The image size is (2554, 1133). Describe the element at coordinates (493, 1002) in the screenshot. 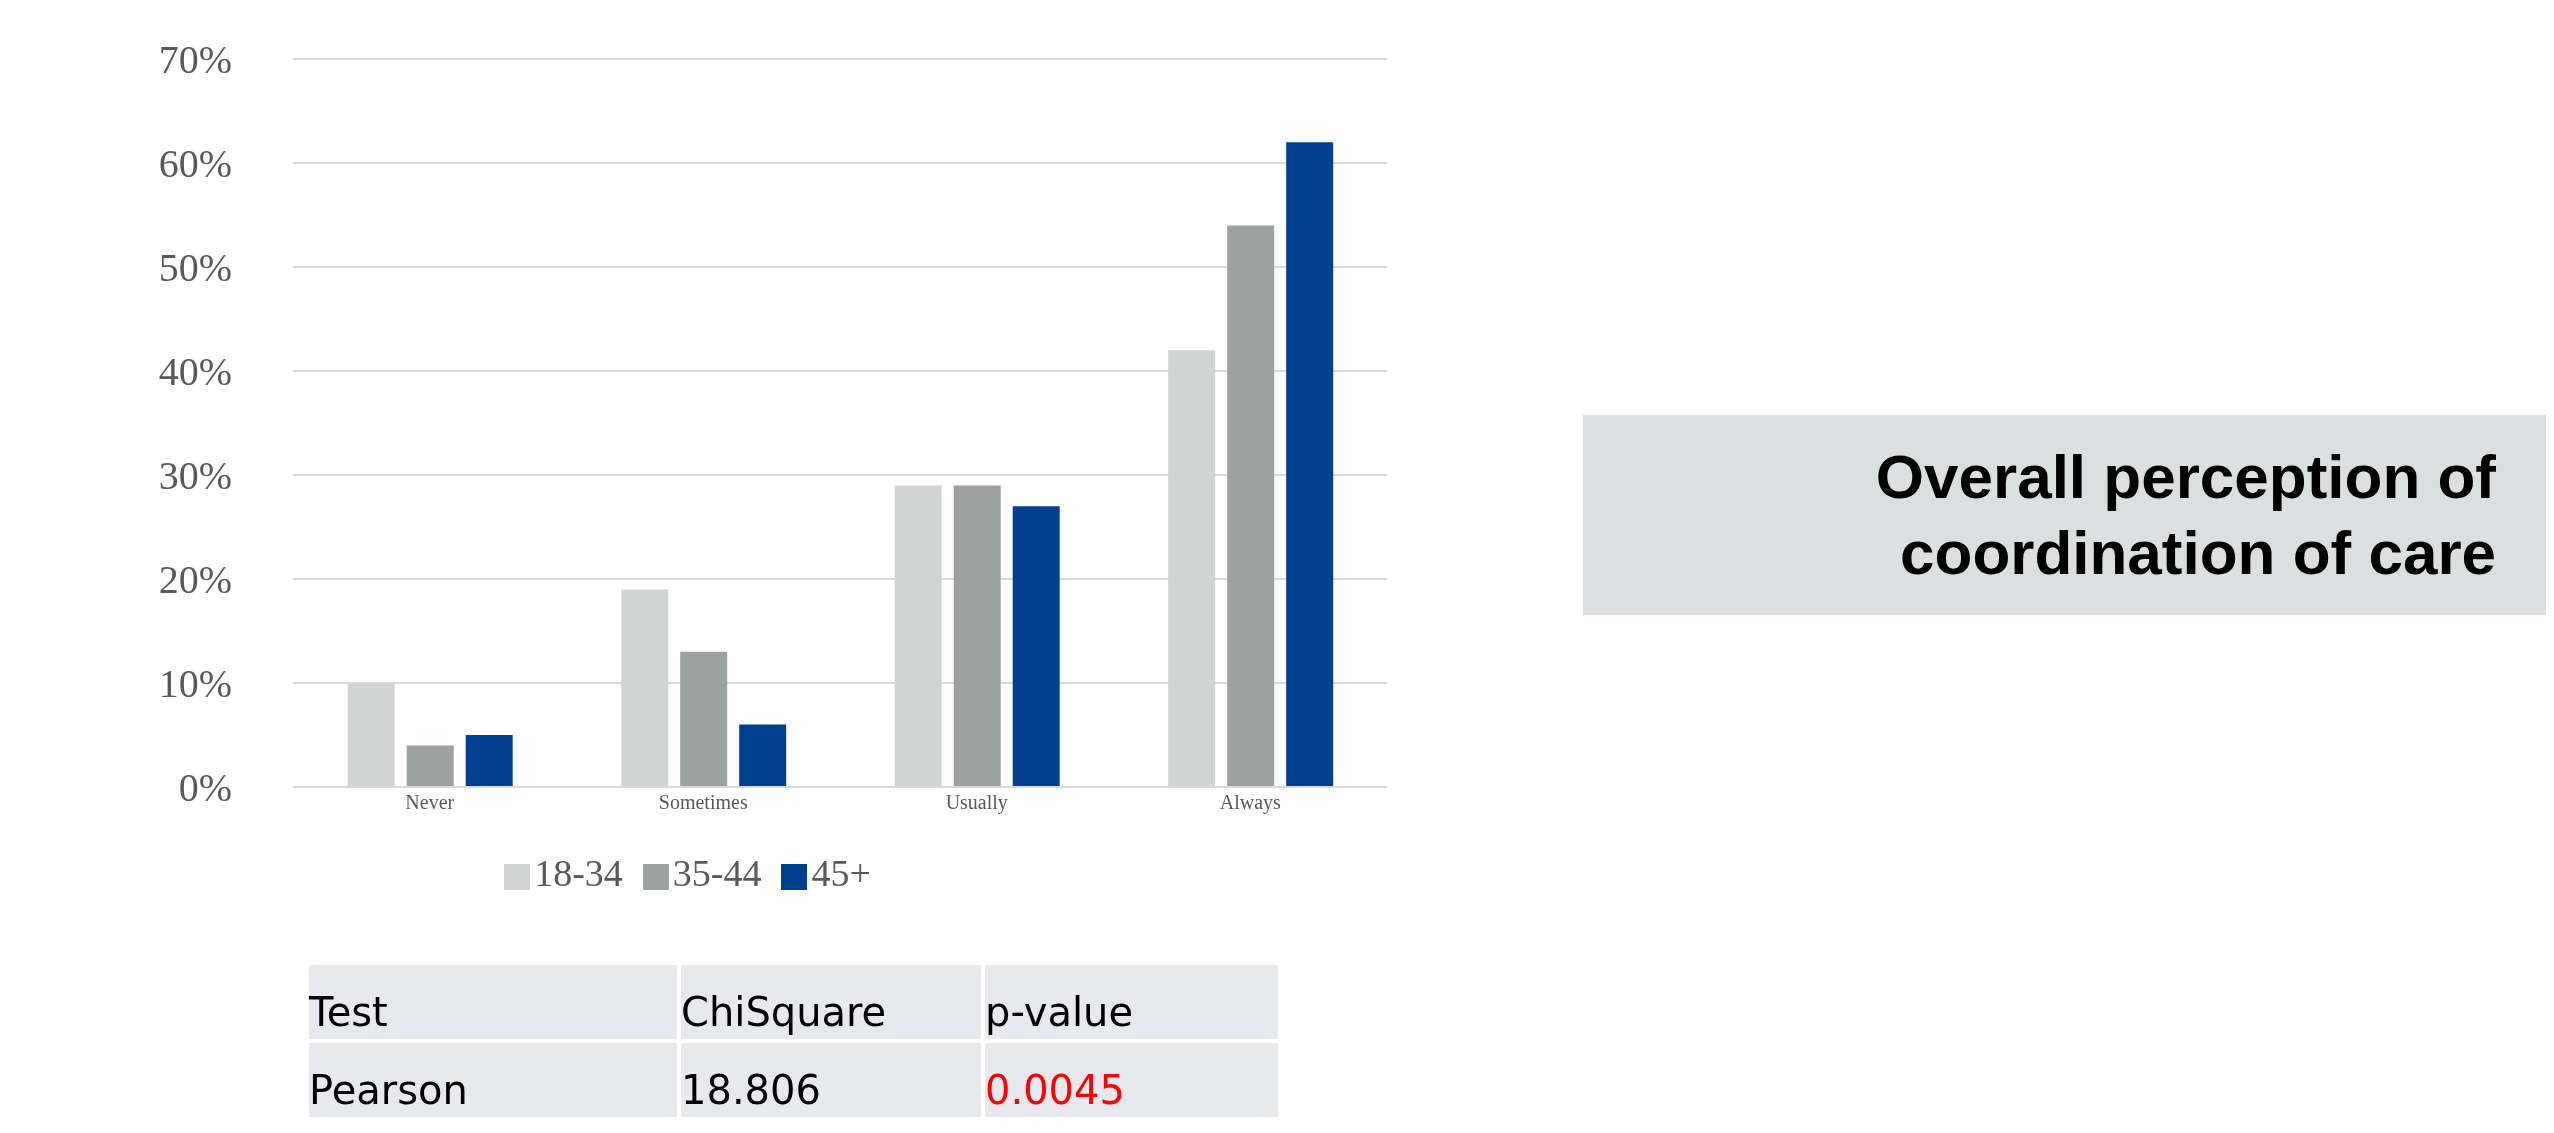

I see `text: Test` at that location.